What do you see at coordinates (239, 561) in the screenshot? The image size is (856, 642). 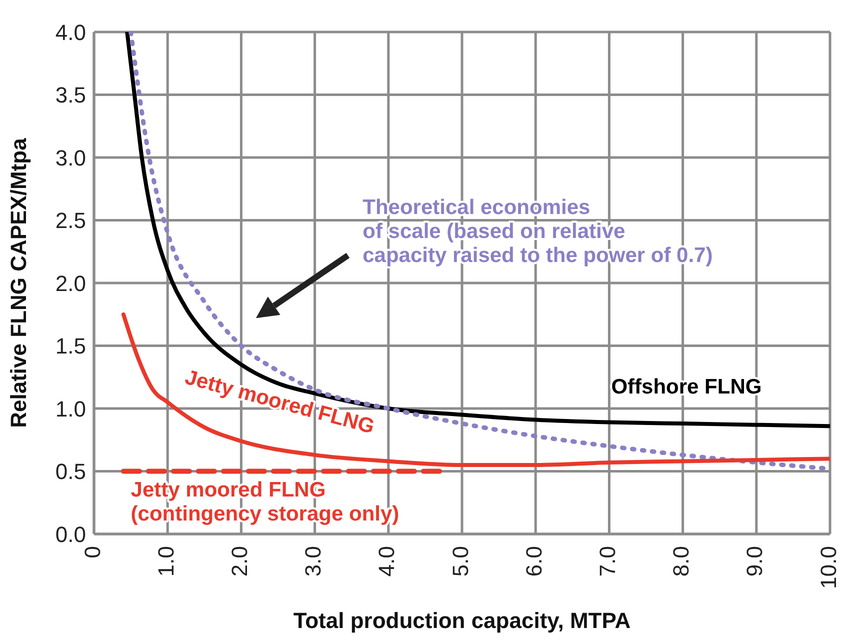 I see `x-tick-label: 2.0` at bounding box center [239, 561].